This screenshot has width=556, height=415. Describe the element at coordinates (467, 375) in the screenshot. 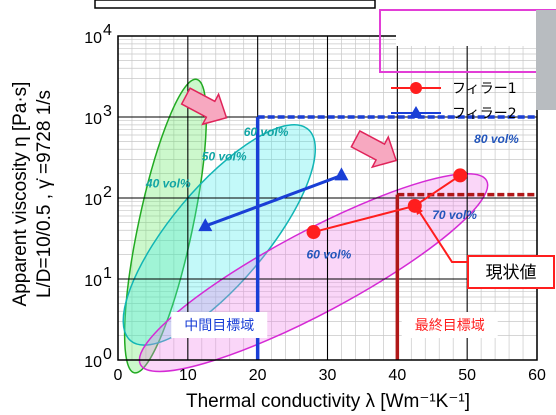

I see `x-tick-label: 50` at that location.